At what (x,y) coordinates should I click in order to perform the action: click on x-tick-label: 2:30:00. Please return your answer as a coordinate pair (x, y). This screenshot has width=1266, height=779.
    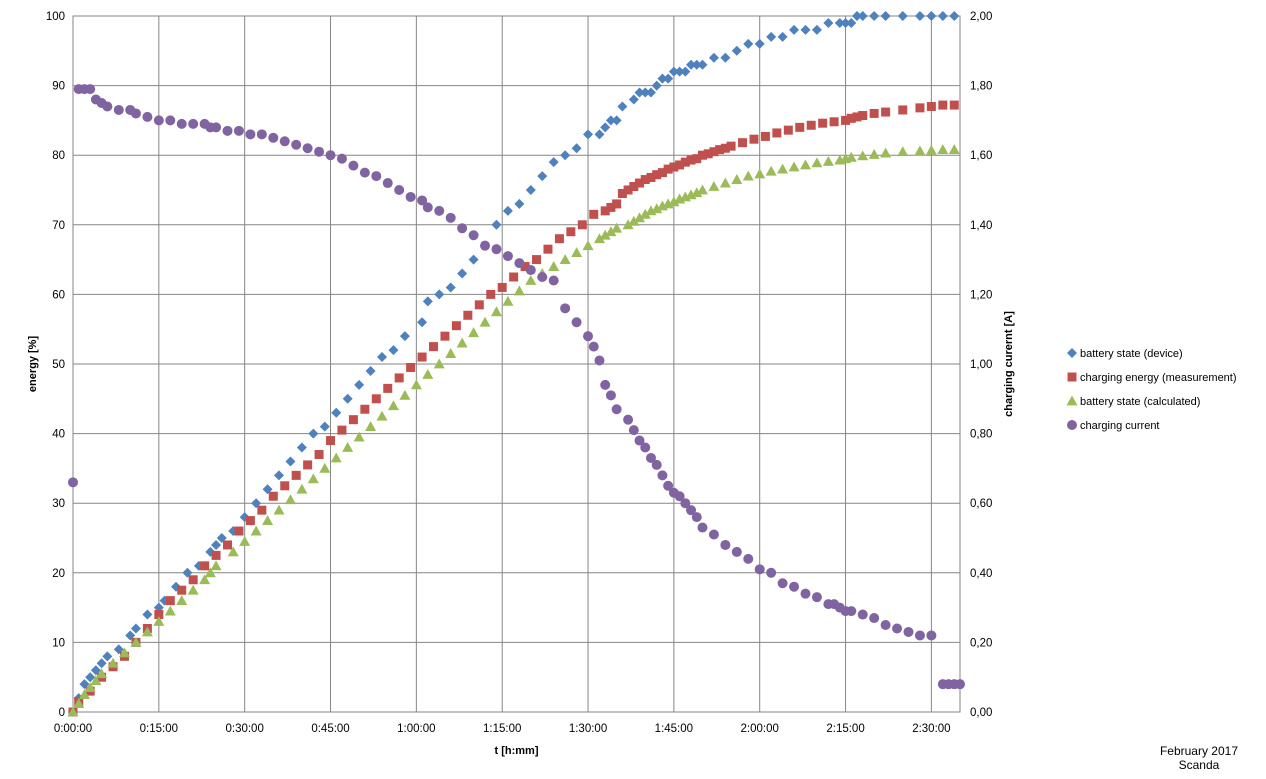
    Looking at the image, I should click on (931, 729).